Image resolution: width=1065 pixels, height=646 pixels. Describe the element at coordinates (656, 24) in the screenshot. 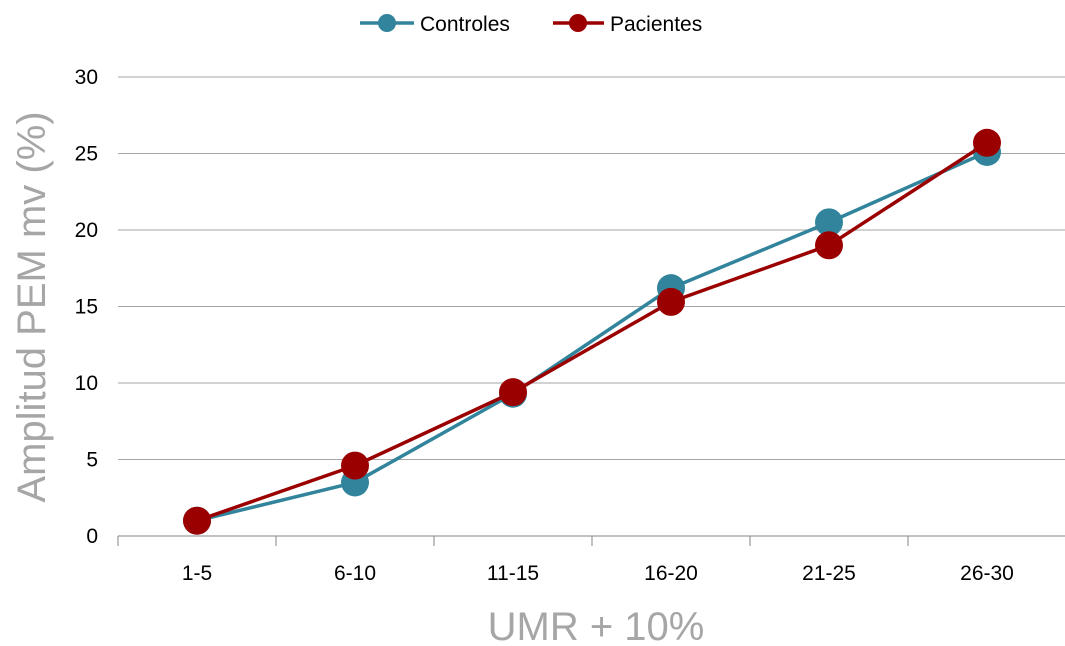

I see `legend-label: Pacientes` at that location.